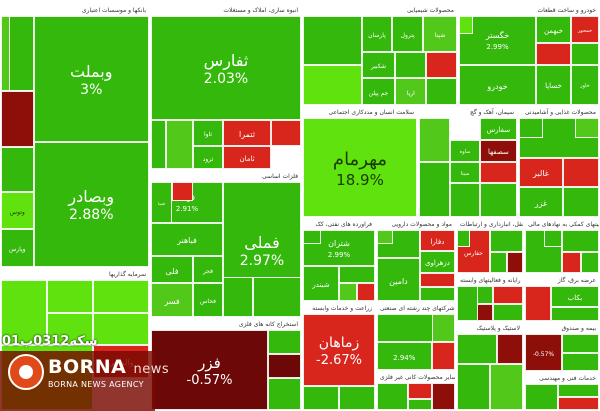 This screenshot has width=600, height=411. What do you see at coordinates (411, 91) in the screenshot?
I see `stock-cell: آریا` at bounding box center [411, 91].